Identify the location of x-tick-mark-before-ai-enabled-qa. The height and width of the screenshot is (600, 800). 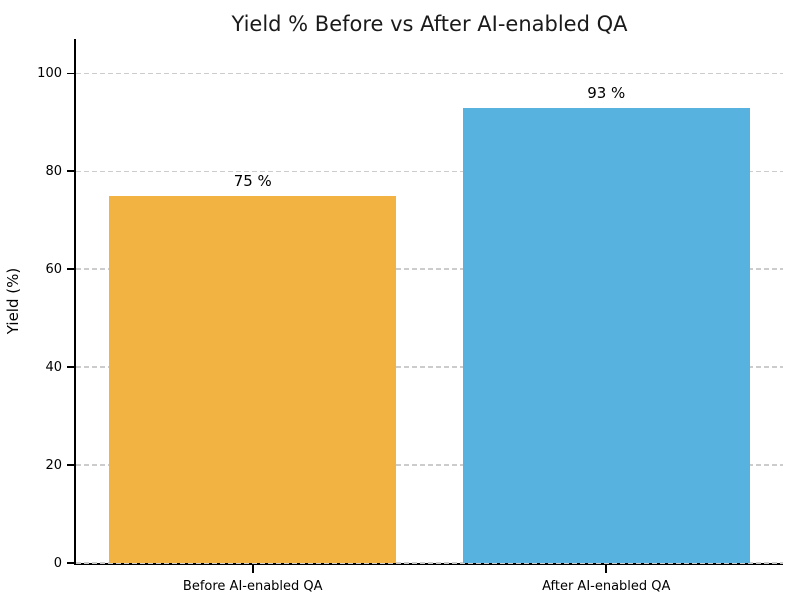
(252, 568).